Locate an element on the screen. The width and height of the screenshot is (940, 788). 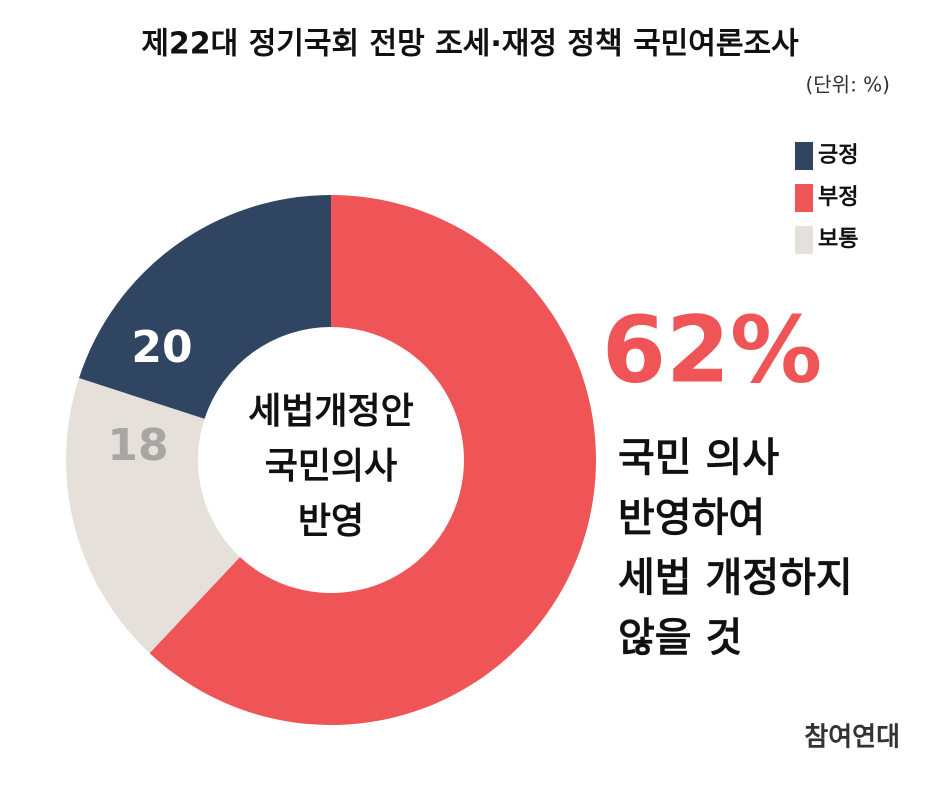
unit-label: (단위: %) is located at coordinates (847, 85).